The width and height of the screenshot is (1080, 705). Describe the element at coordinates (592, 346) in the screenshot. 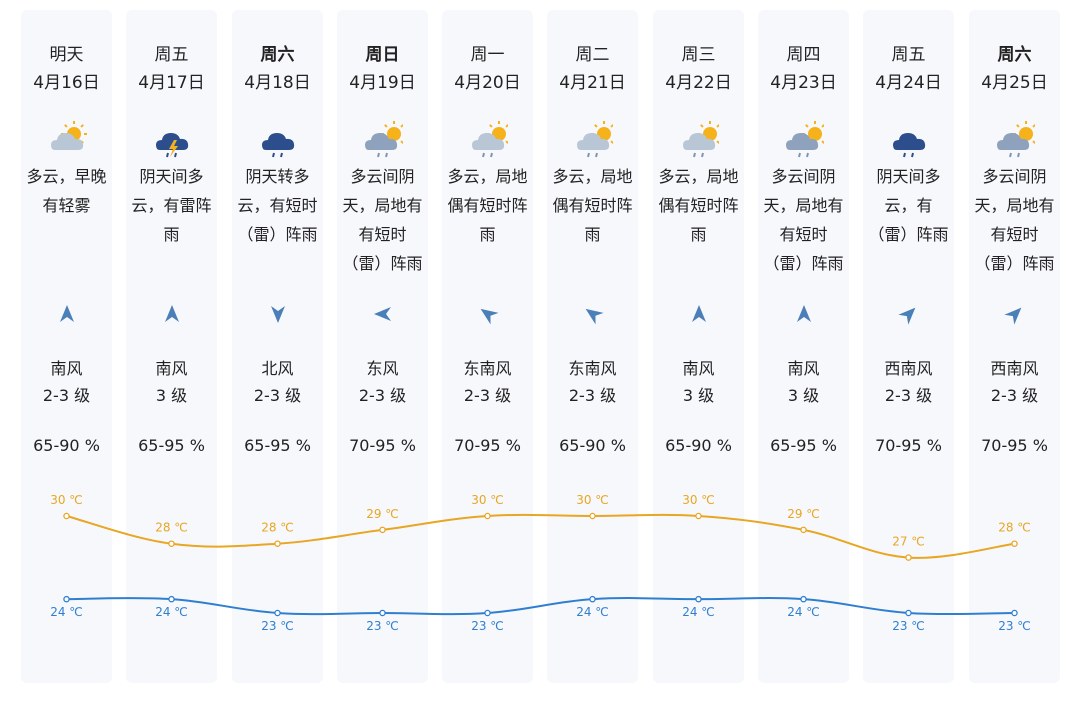

I see `forecast-day-card: 周二 4月21日 多云，局地 偶有短时阵雨 东南风 2-3 级 65-90 %` at that location.